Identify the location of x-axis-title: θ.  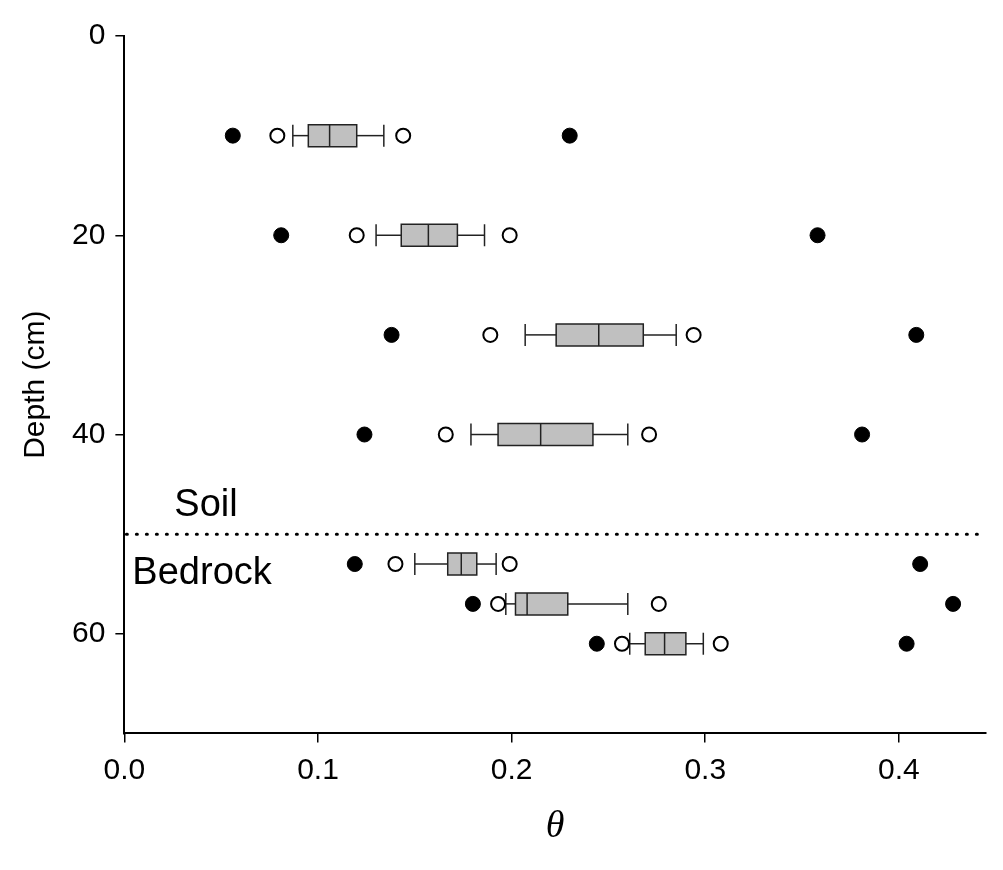
(555, 824).